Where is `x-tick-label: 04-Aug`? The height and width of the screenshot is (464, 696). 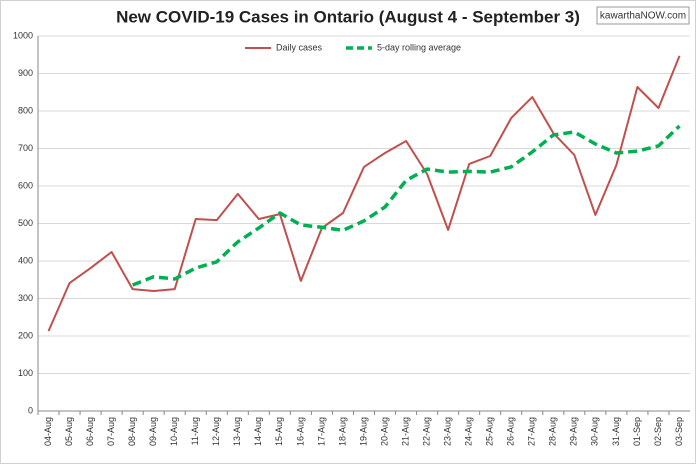 x-tick-label: 04-Aug is located at coordinates (48, 431).